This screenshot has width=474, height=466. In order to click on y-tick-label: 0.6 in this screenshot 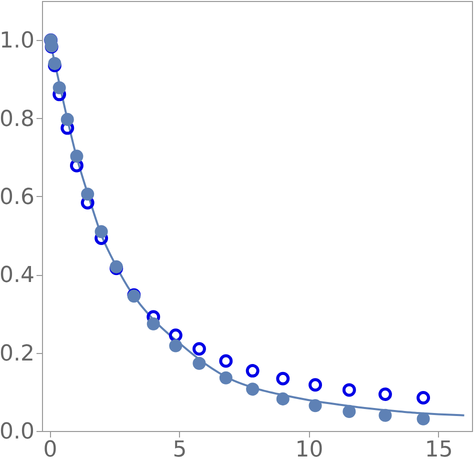, I will do `click(17, 197)`.